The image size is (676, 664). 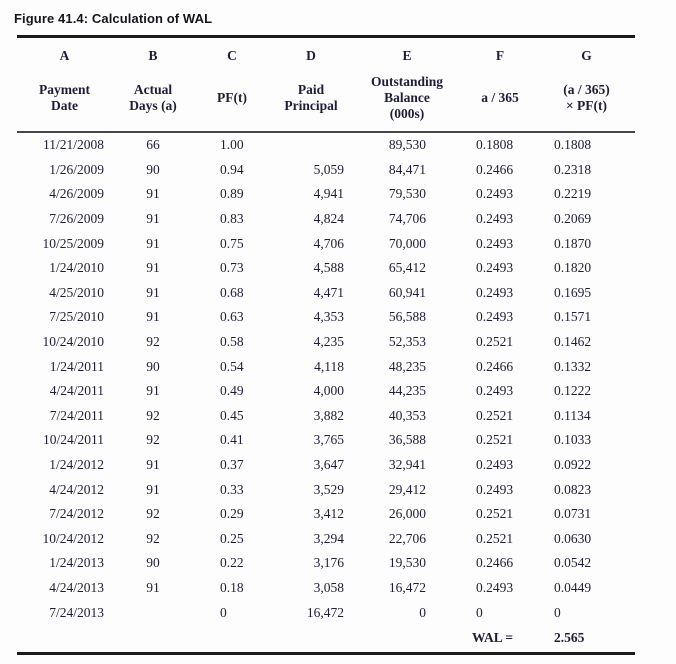 What do you see at coordinates (232, 194) in the screenshot?
I see `table-cell: 0.89` at bounding box center [232, 194].